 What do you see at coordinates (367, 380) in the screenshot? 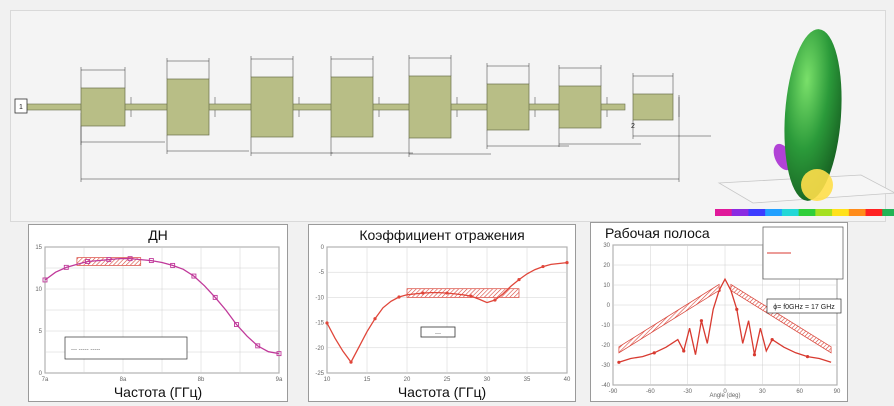
I see `refl-xtick-1: 15` at bounding box center [367, 380].